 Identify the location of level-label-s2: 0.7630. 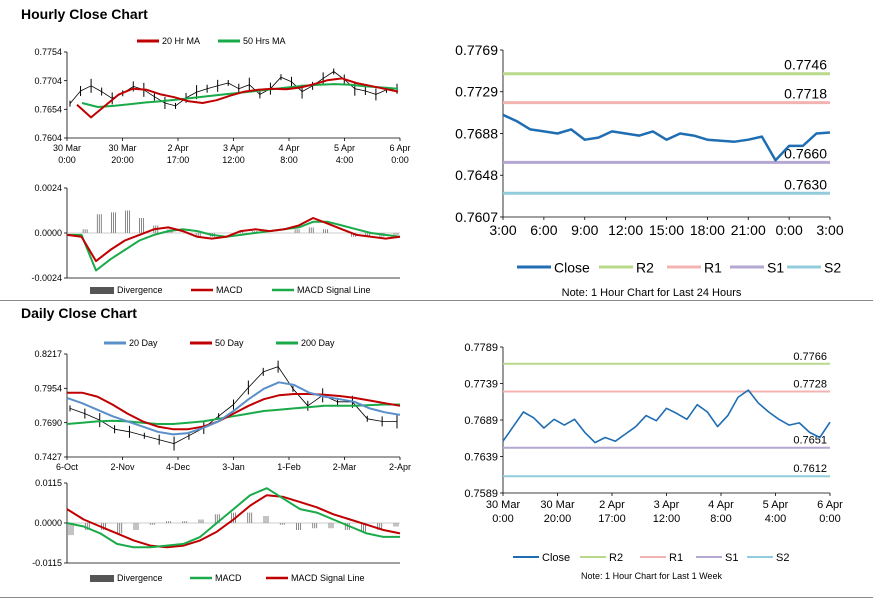
(805, 184).